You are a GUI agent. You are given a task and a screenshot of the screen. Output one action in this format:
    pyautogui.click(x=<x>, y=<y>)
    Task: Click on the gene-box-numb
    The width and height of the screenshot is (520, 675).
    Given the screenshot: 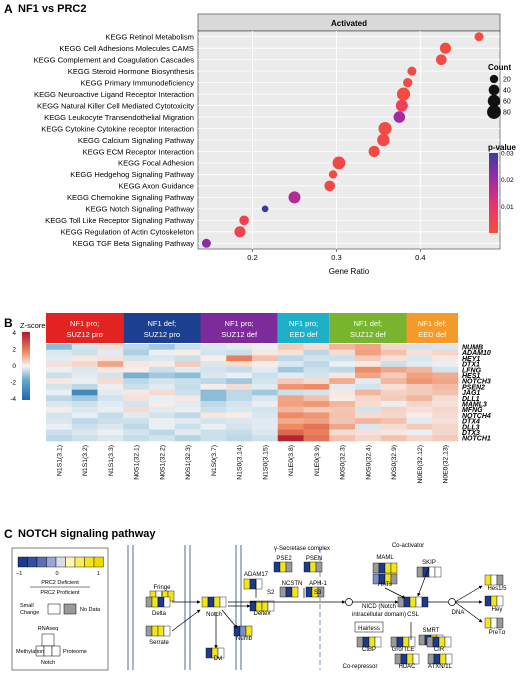 What is the action you would take?
    pyautogui.click(x=249, y=631)
    